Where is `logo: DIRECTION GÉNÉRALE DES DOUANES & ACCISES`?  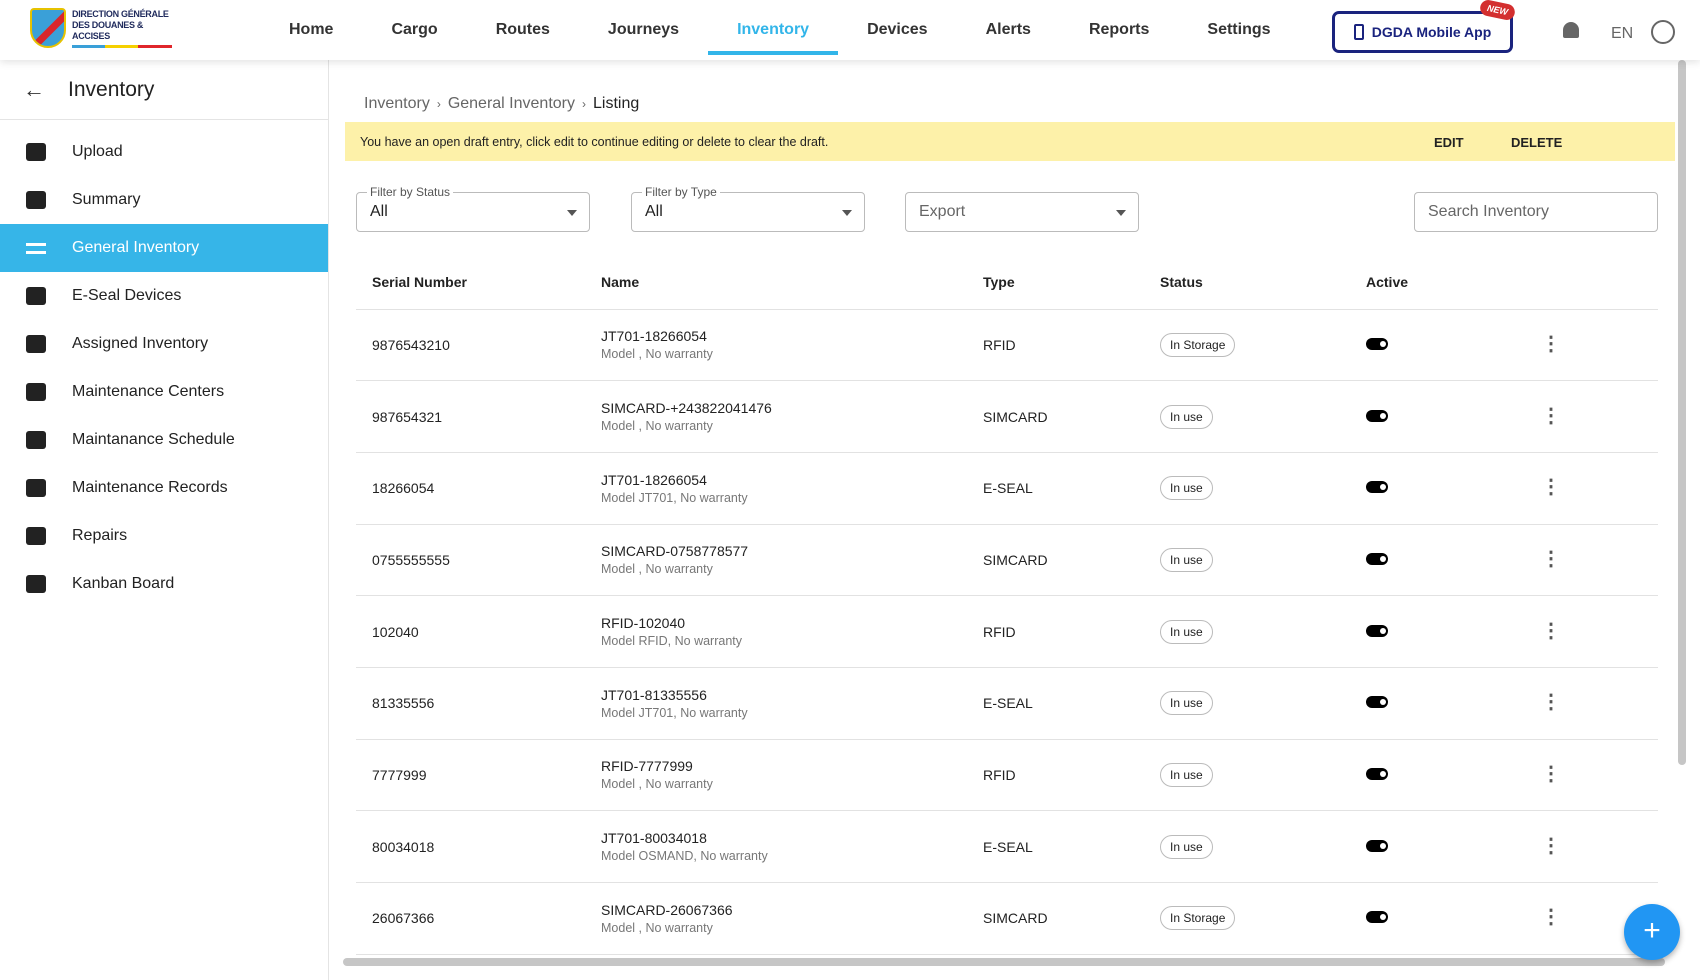
logo: DIRECTION GÉNÉRALE DES DOUANES & ACCISES is located at coordinates (101, 28).